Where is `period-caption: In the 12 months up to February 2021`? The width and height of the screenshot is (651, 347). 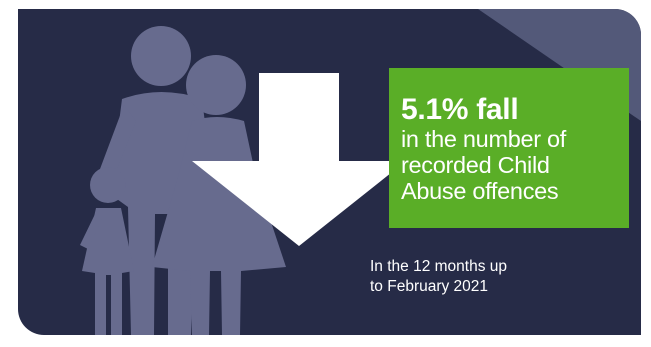 period-caption: In the 12 months up to February 2021 is located at coordinates (438, 277).